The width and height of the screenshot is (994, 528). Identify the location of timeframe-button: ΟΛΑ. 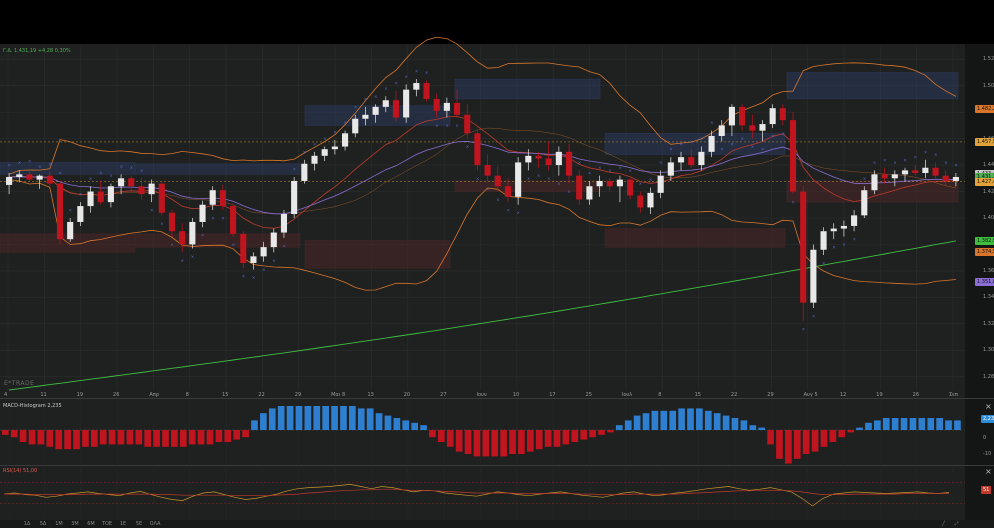
(155, 524).